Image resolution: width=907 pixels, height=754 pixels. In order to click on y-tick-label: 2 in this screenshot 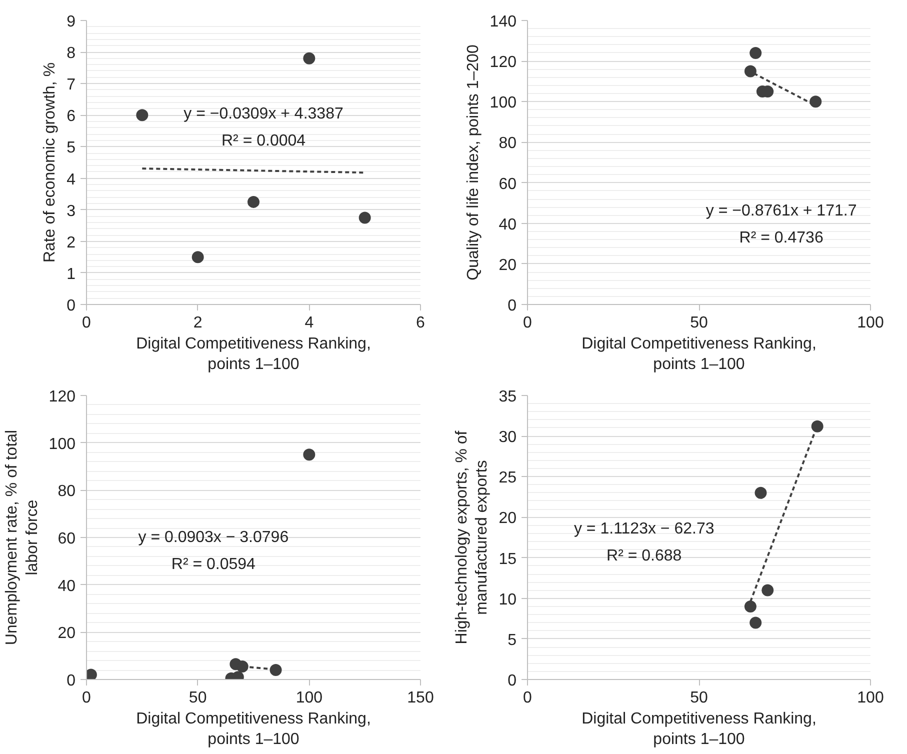, I will do `click(71, 243)`.